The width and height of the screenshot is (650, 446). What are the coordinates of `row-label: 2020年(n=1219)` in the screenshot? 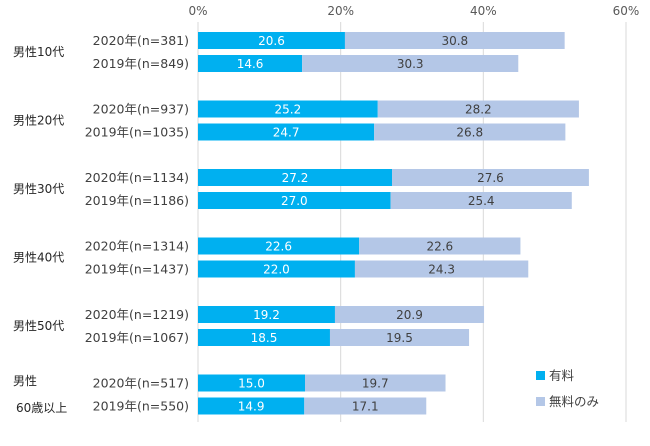 It's located at (137, 314).